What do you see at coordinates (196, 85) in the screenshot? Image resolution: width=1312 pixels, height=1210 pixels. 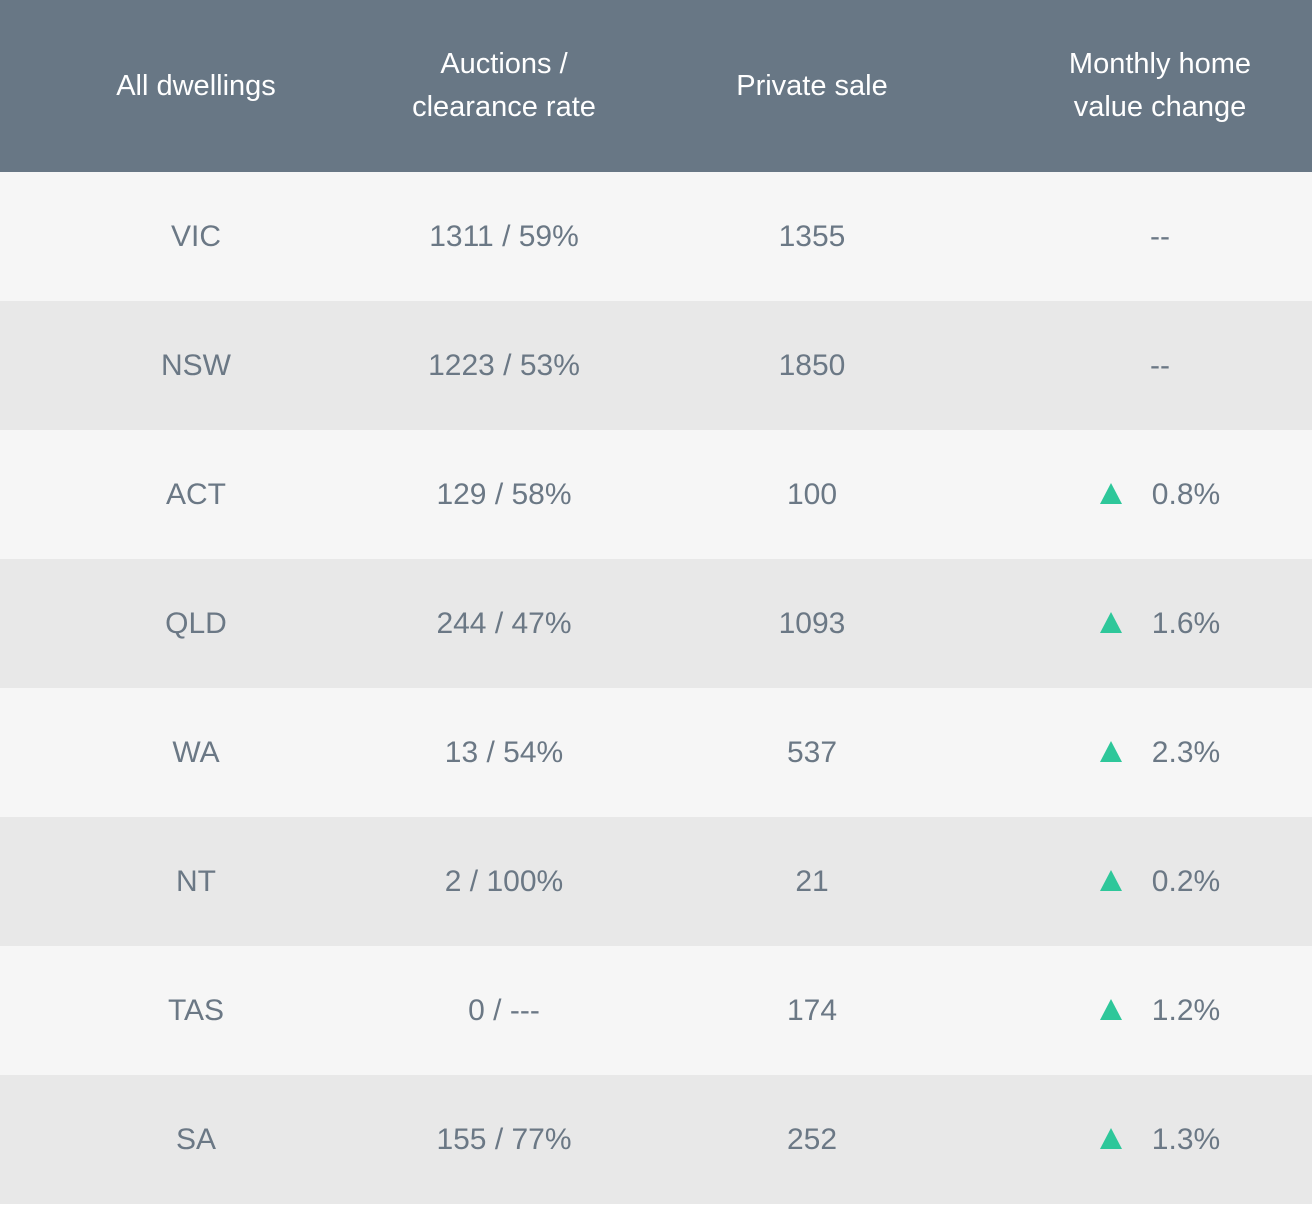 I see `header-all-dwellings: All dwellings` at bounding box center [196, 85].